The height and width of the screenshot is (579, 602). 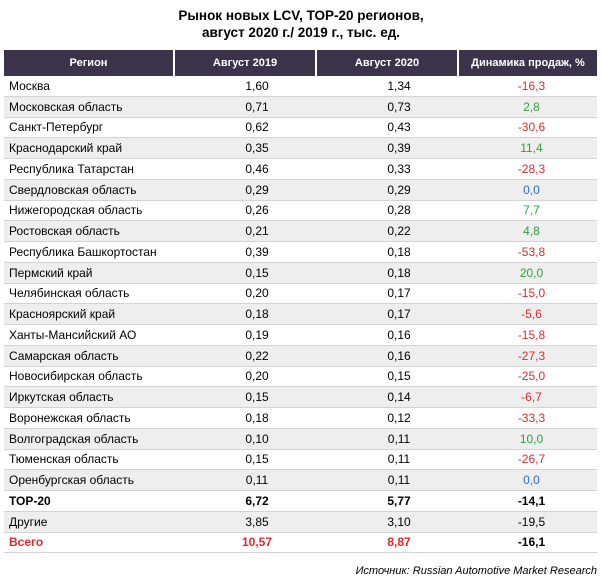 What do you see at coordinates (387, 128) in the screenshot?
I see `aug-2020-cell: 0,43` at bounding box center [387, 128].